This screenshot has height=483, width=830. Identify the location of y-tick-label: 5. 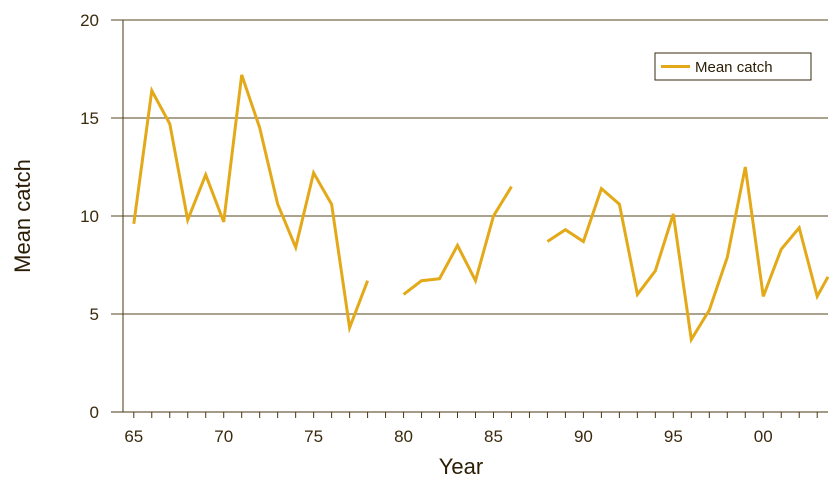
(94, 314).